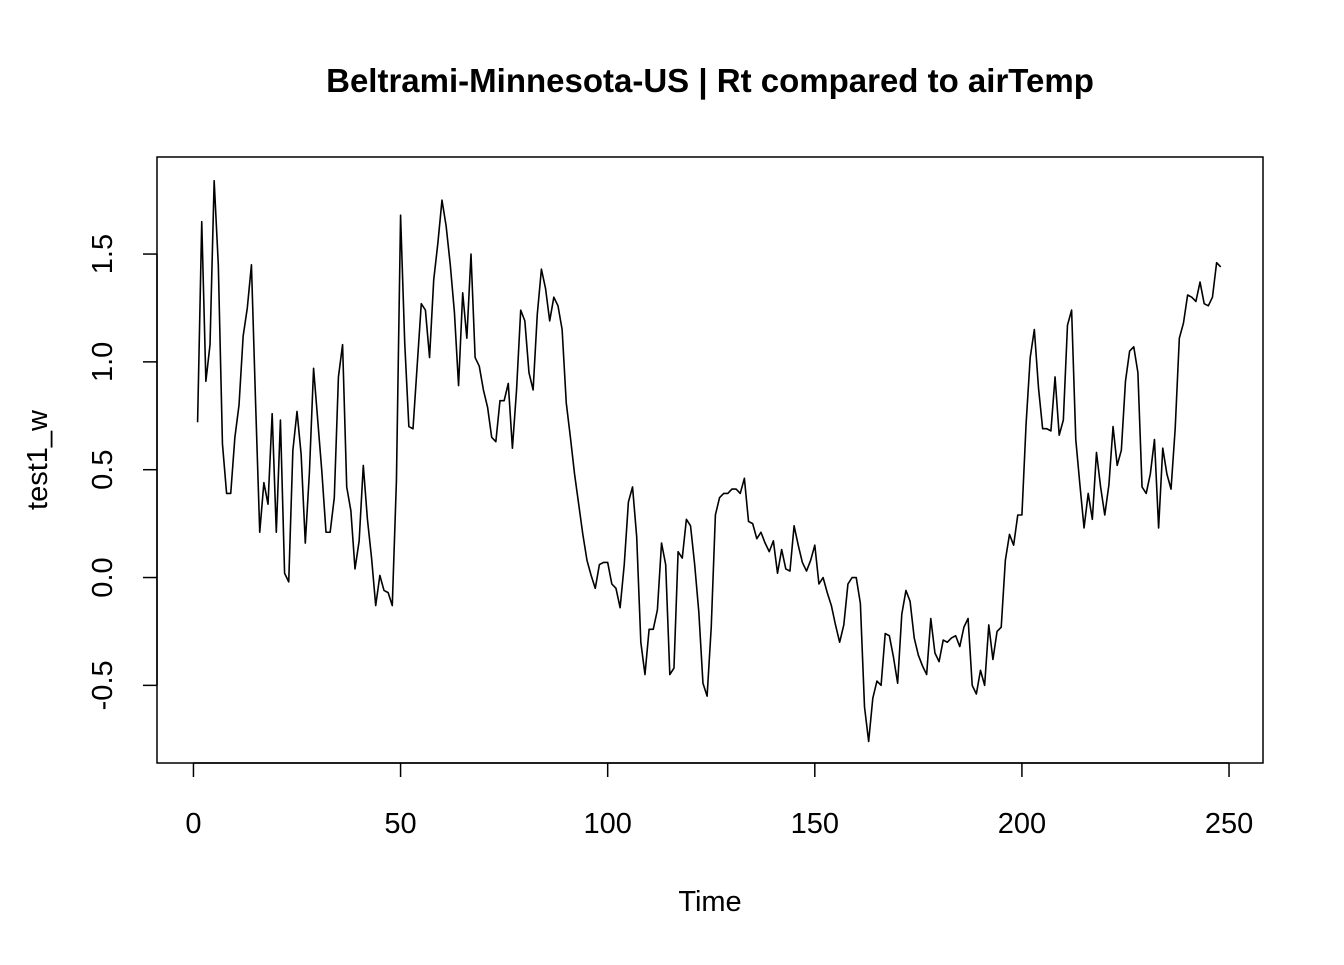 The image size is (1344, 965). I want to click on y-tick-label: 0.0, so click(103, 577).